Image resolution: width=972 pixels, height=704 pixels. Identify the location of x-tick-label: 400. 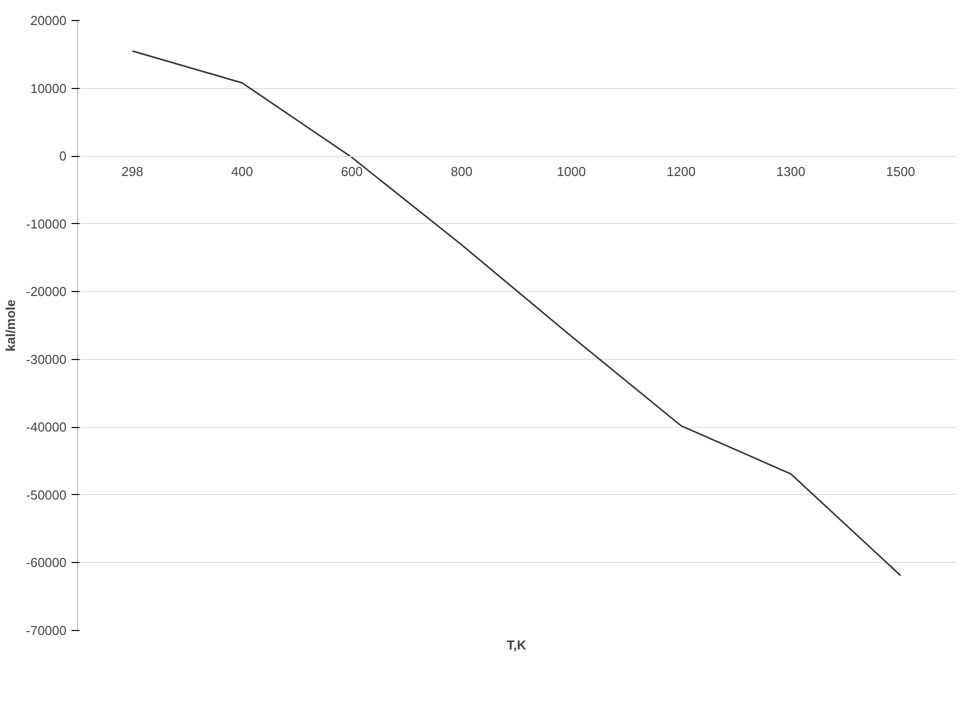
(242, 172).